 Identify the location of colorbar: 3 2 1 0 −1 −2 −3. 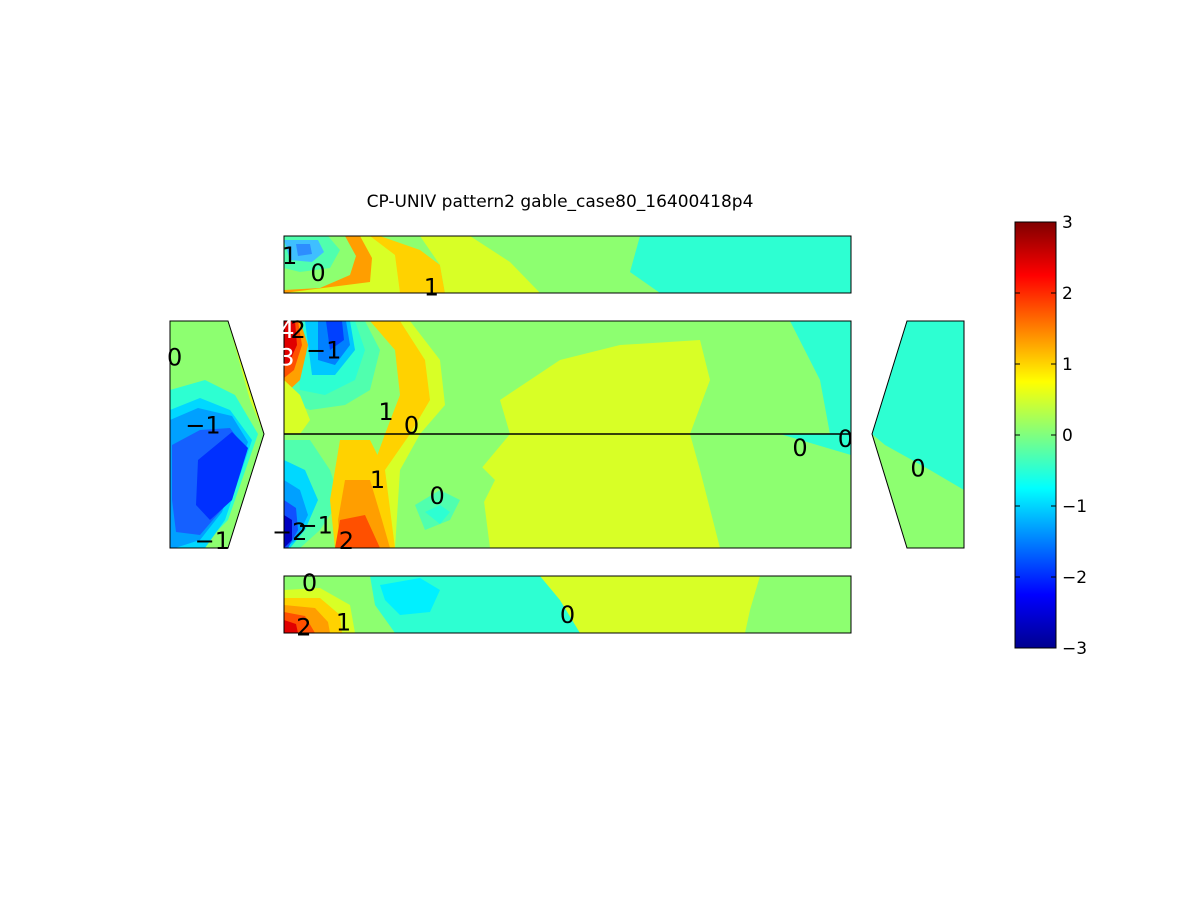
(1050, 436).